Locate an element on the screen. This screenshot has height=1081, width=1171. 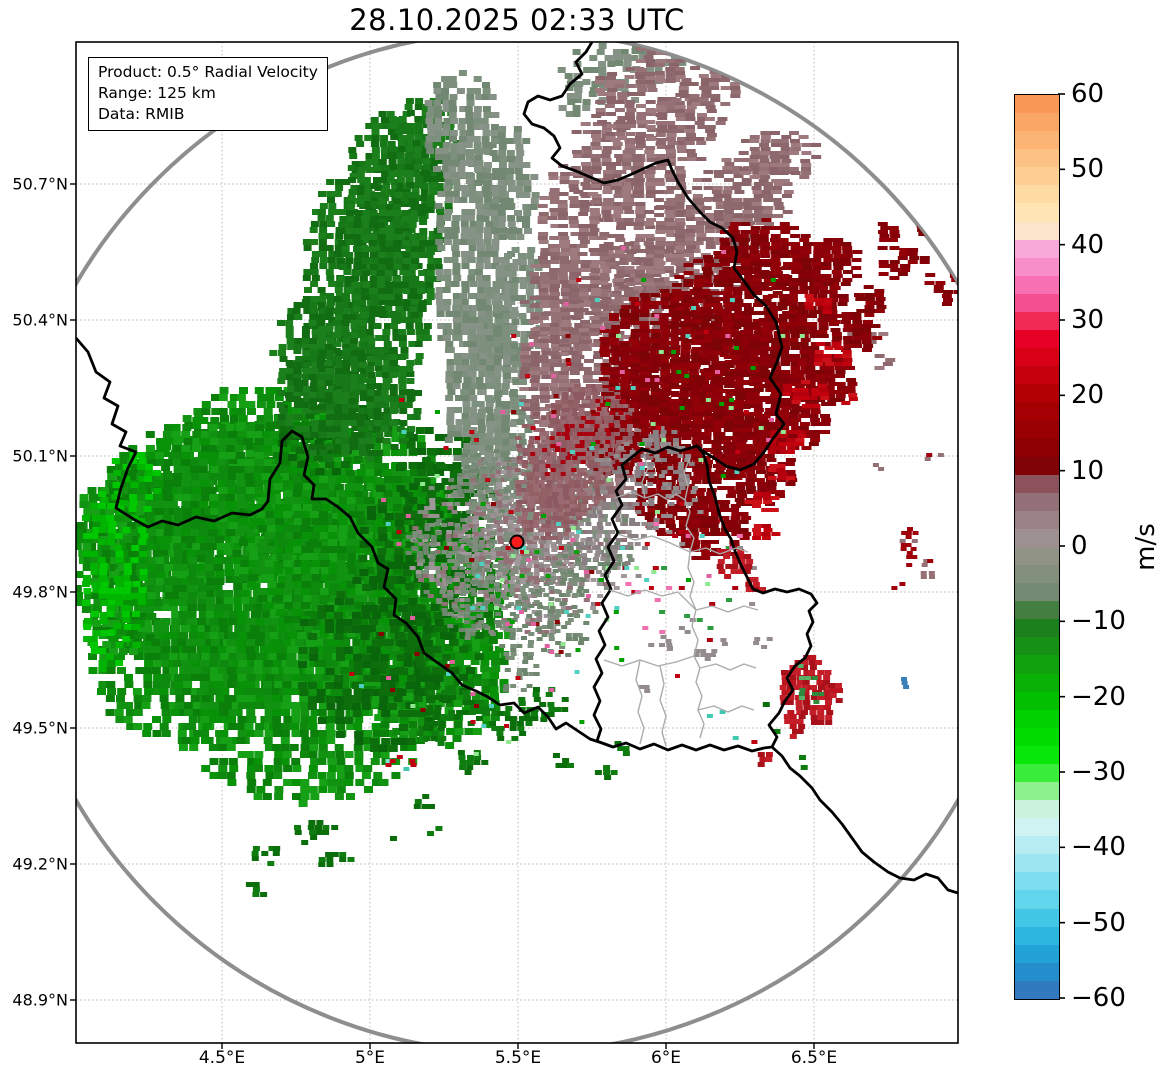
x-tick-label: 6.5°E is located at coordinates (814, 1058).